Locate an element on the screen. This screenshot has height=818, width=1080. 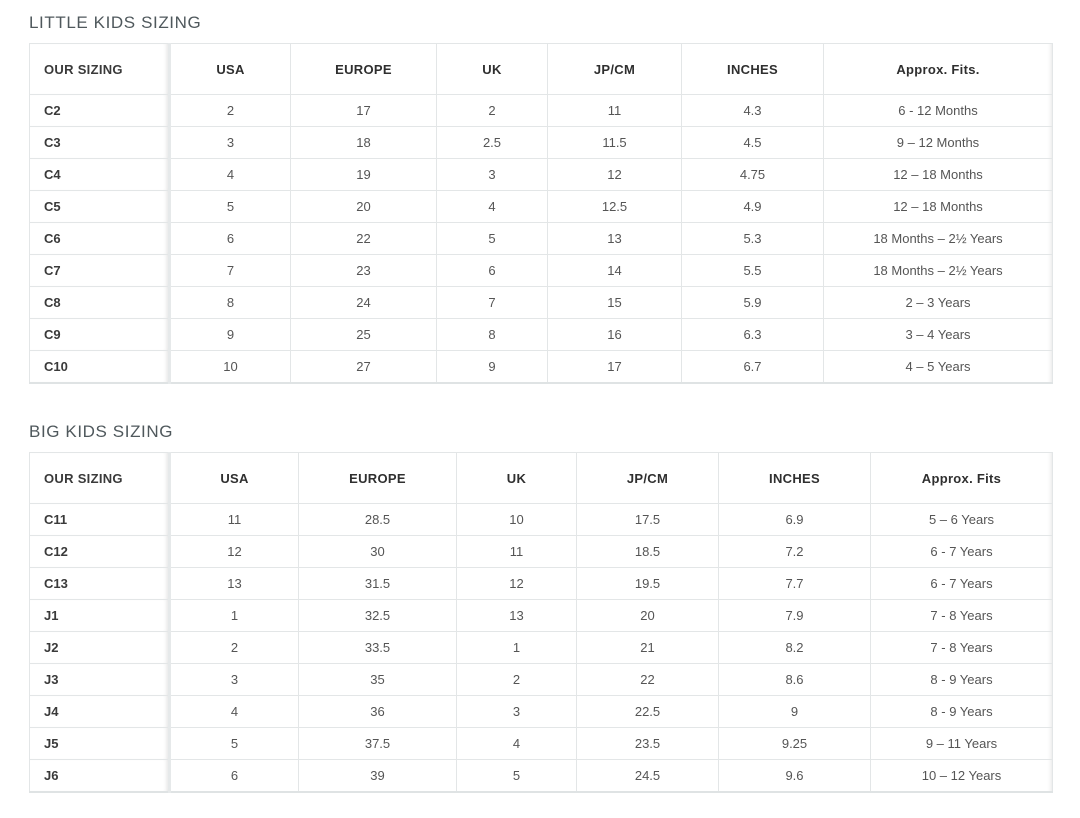
size-code-cell: C10 is located at coordinates (100, 367).